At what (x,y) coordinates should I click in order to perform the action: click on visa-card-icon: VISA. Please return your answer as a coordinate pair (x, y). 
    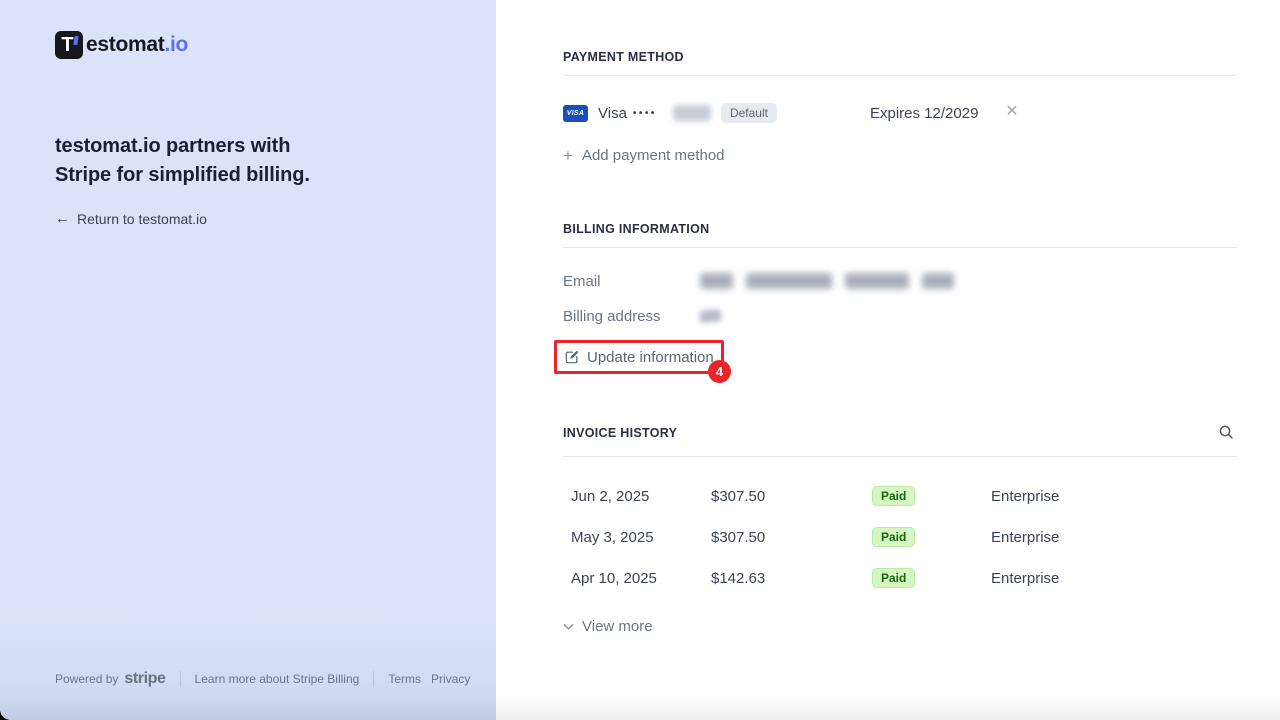
    Looking at the image, I should click on (575, 113).